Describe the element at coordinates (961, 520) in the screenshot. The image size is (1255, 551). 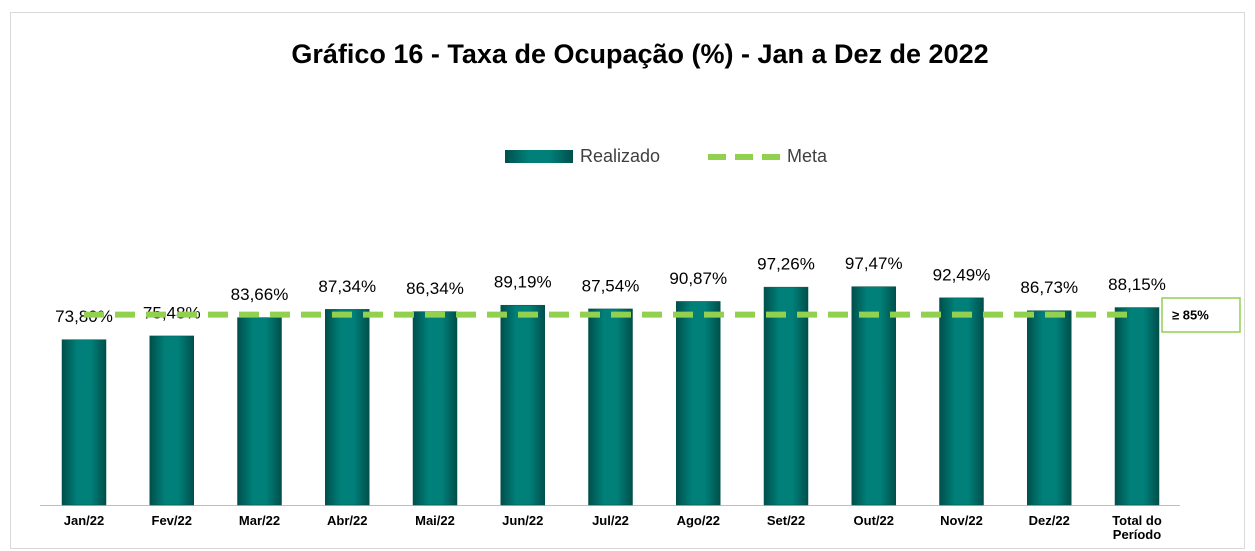
I see `x-tick-label: Nov/22` at that location.